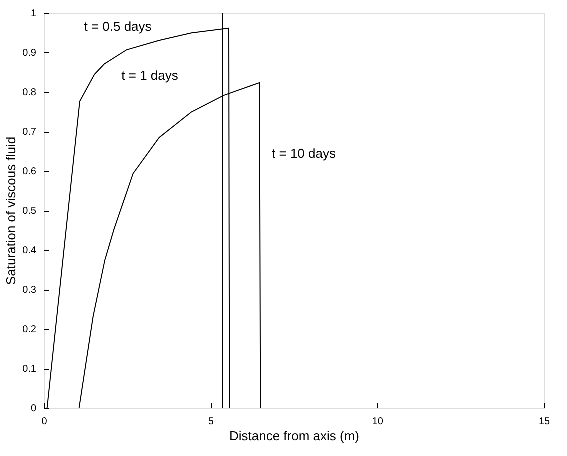  Describe the element at coordinates (304, 153) in the screenshot. I see `annotation: t = 10 days` at that location.